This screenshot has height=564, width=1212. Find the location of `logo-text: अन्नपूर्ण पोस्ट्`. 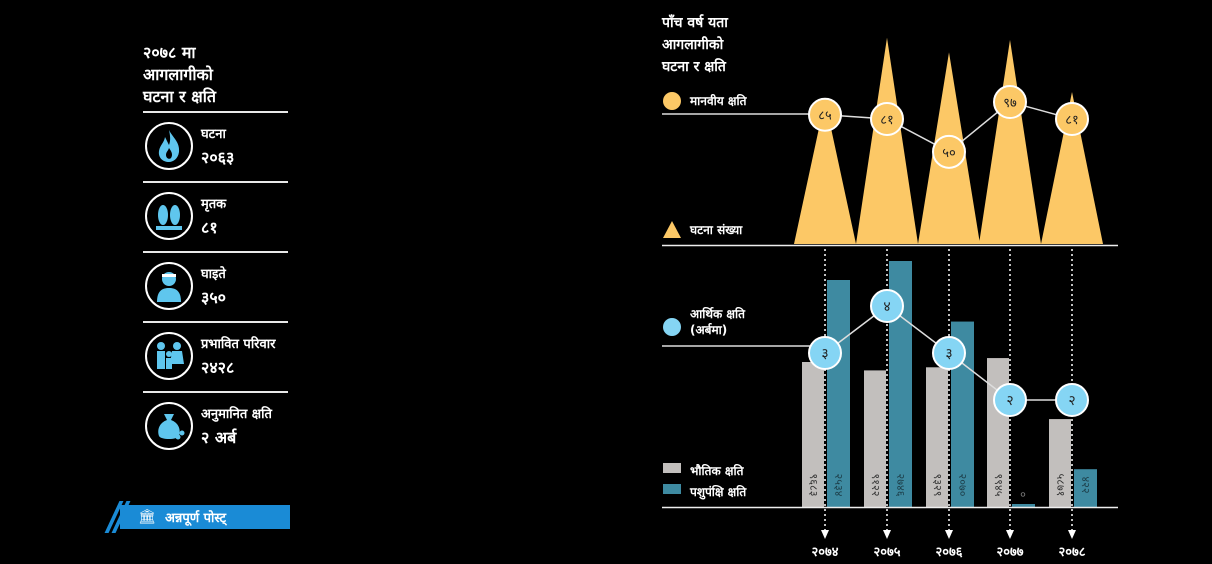

logo-text: अन्नपूर्ण पोस्ट् is located at coordinates (196, 518).